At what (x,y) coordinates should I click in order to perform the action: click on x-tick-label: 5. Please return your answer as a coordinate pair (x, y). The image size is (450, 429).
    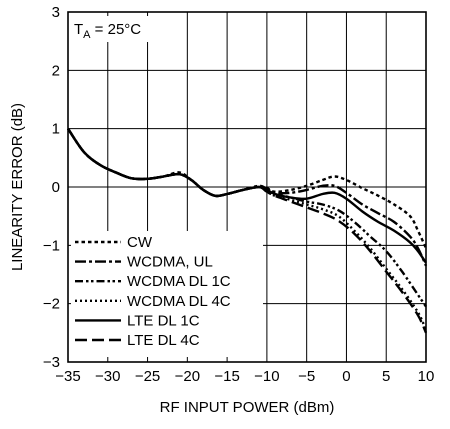
    Looking at the image, I should click on (386, 376).